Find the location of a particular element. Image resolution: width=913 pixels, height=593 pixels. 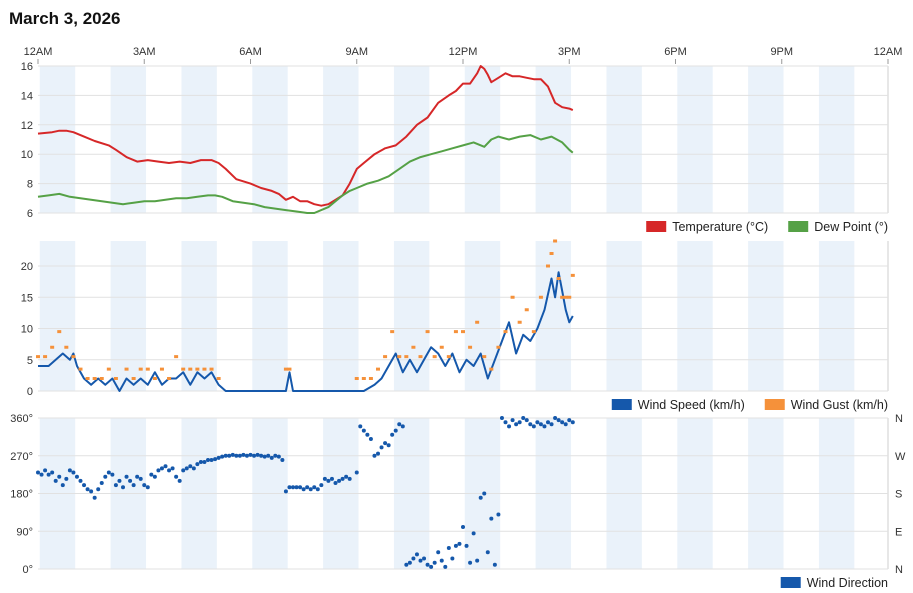

legend-label: Wind Direction is located at coordinates (847, 583).